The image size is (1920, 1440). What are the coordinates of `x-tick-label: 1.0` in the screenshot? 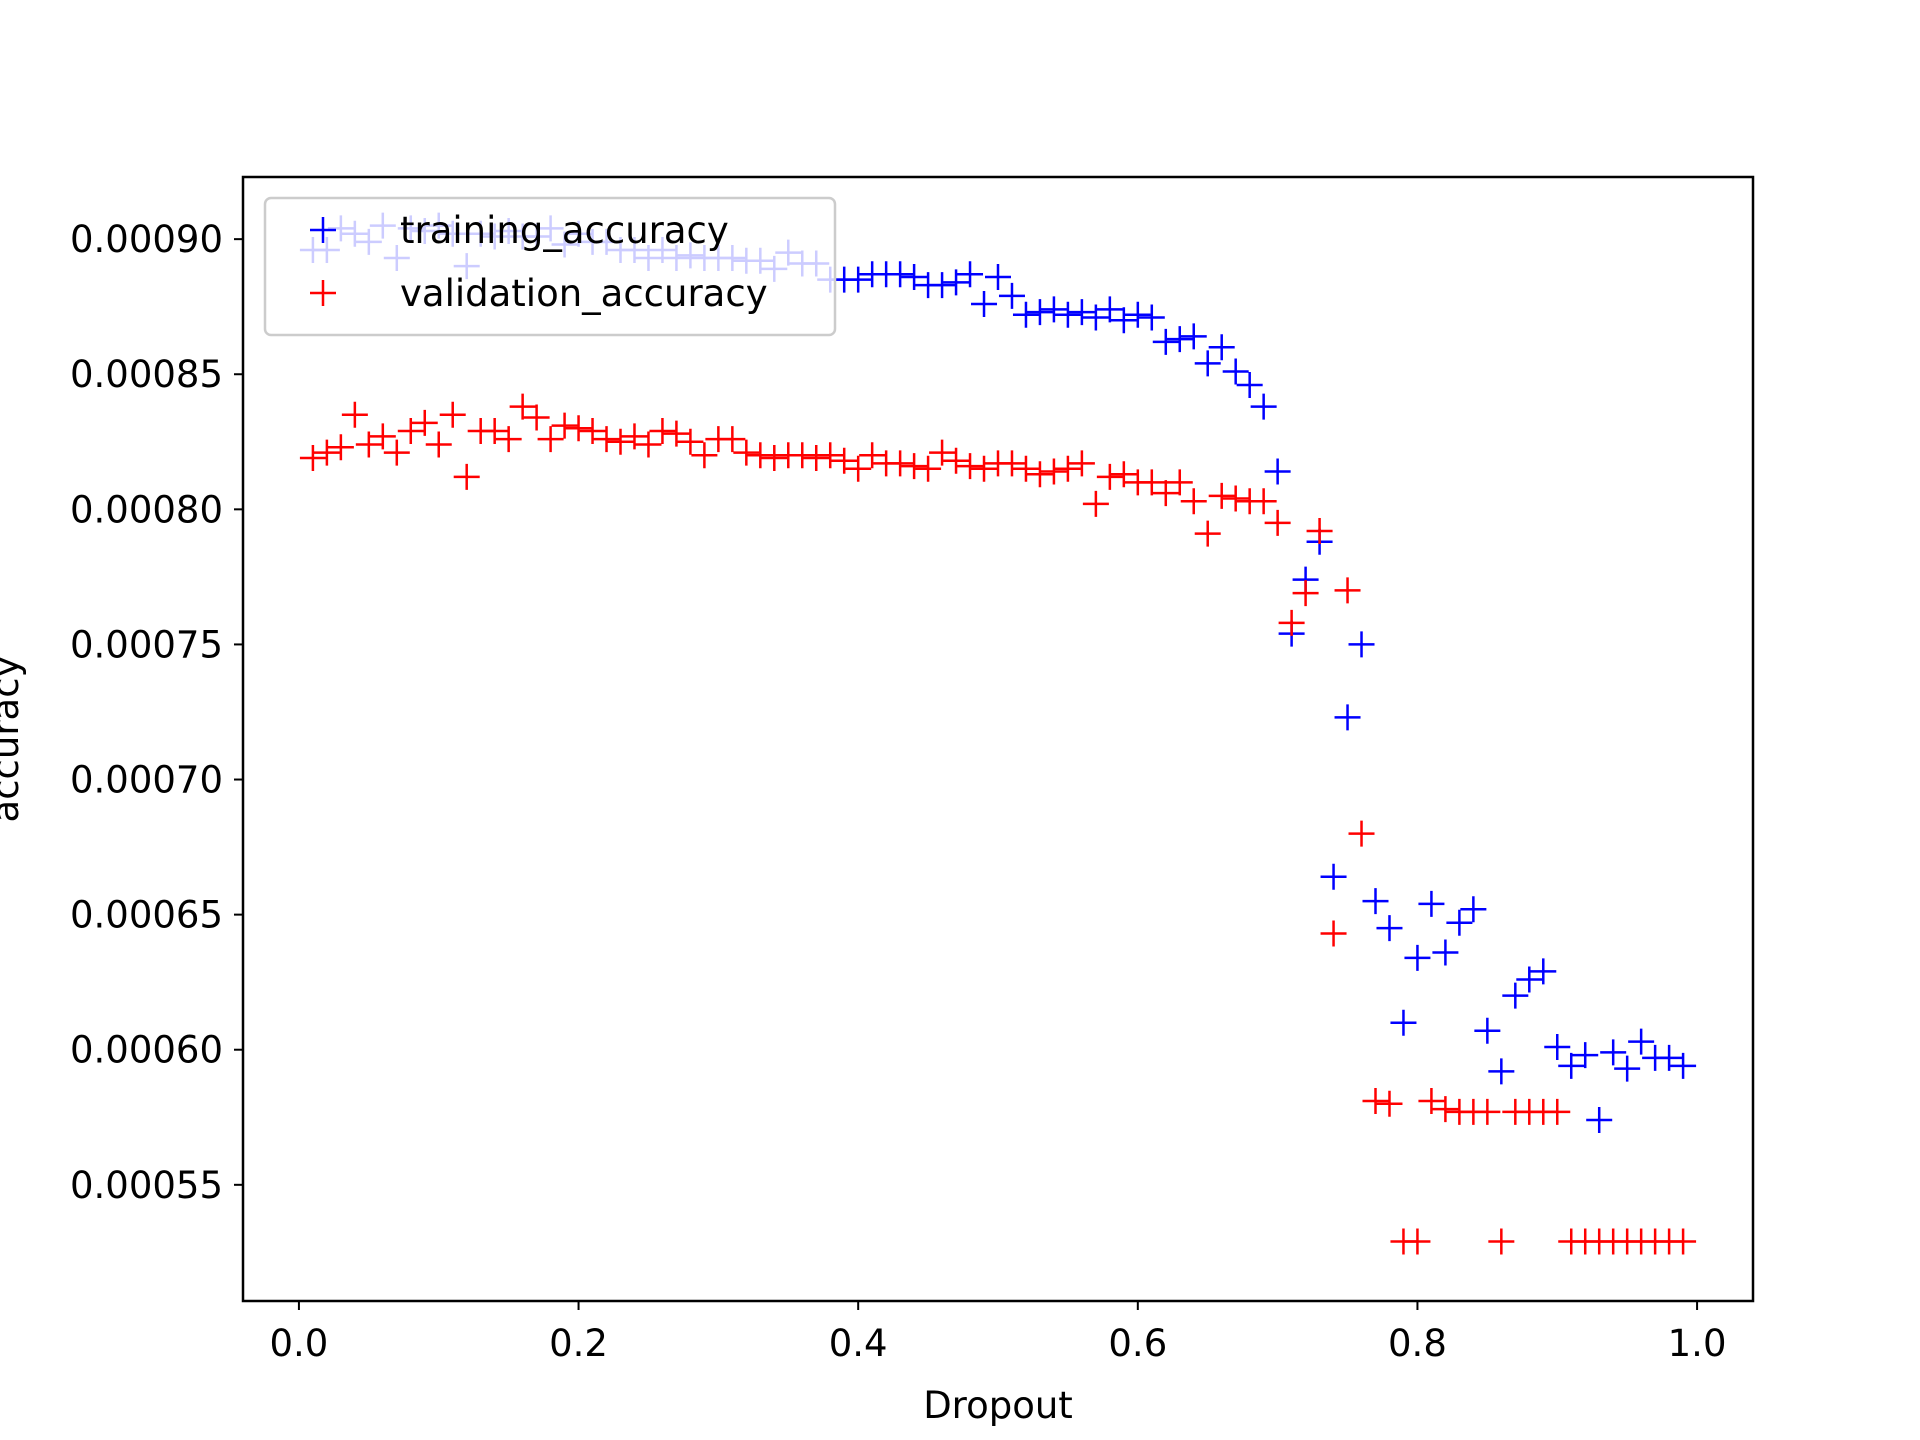 It's located at (1697, 1343).